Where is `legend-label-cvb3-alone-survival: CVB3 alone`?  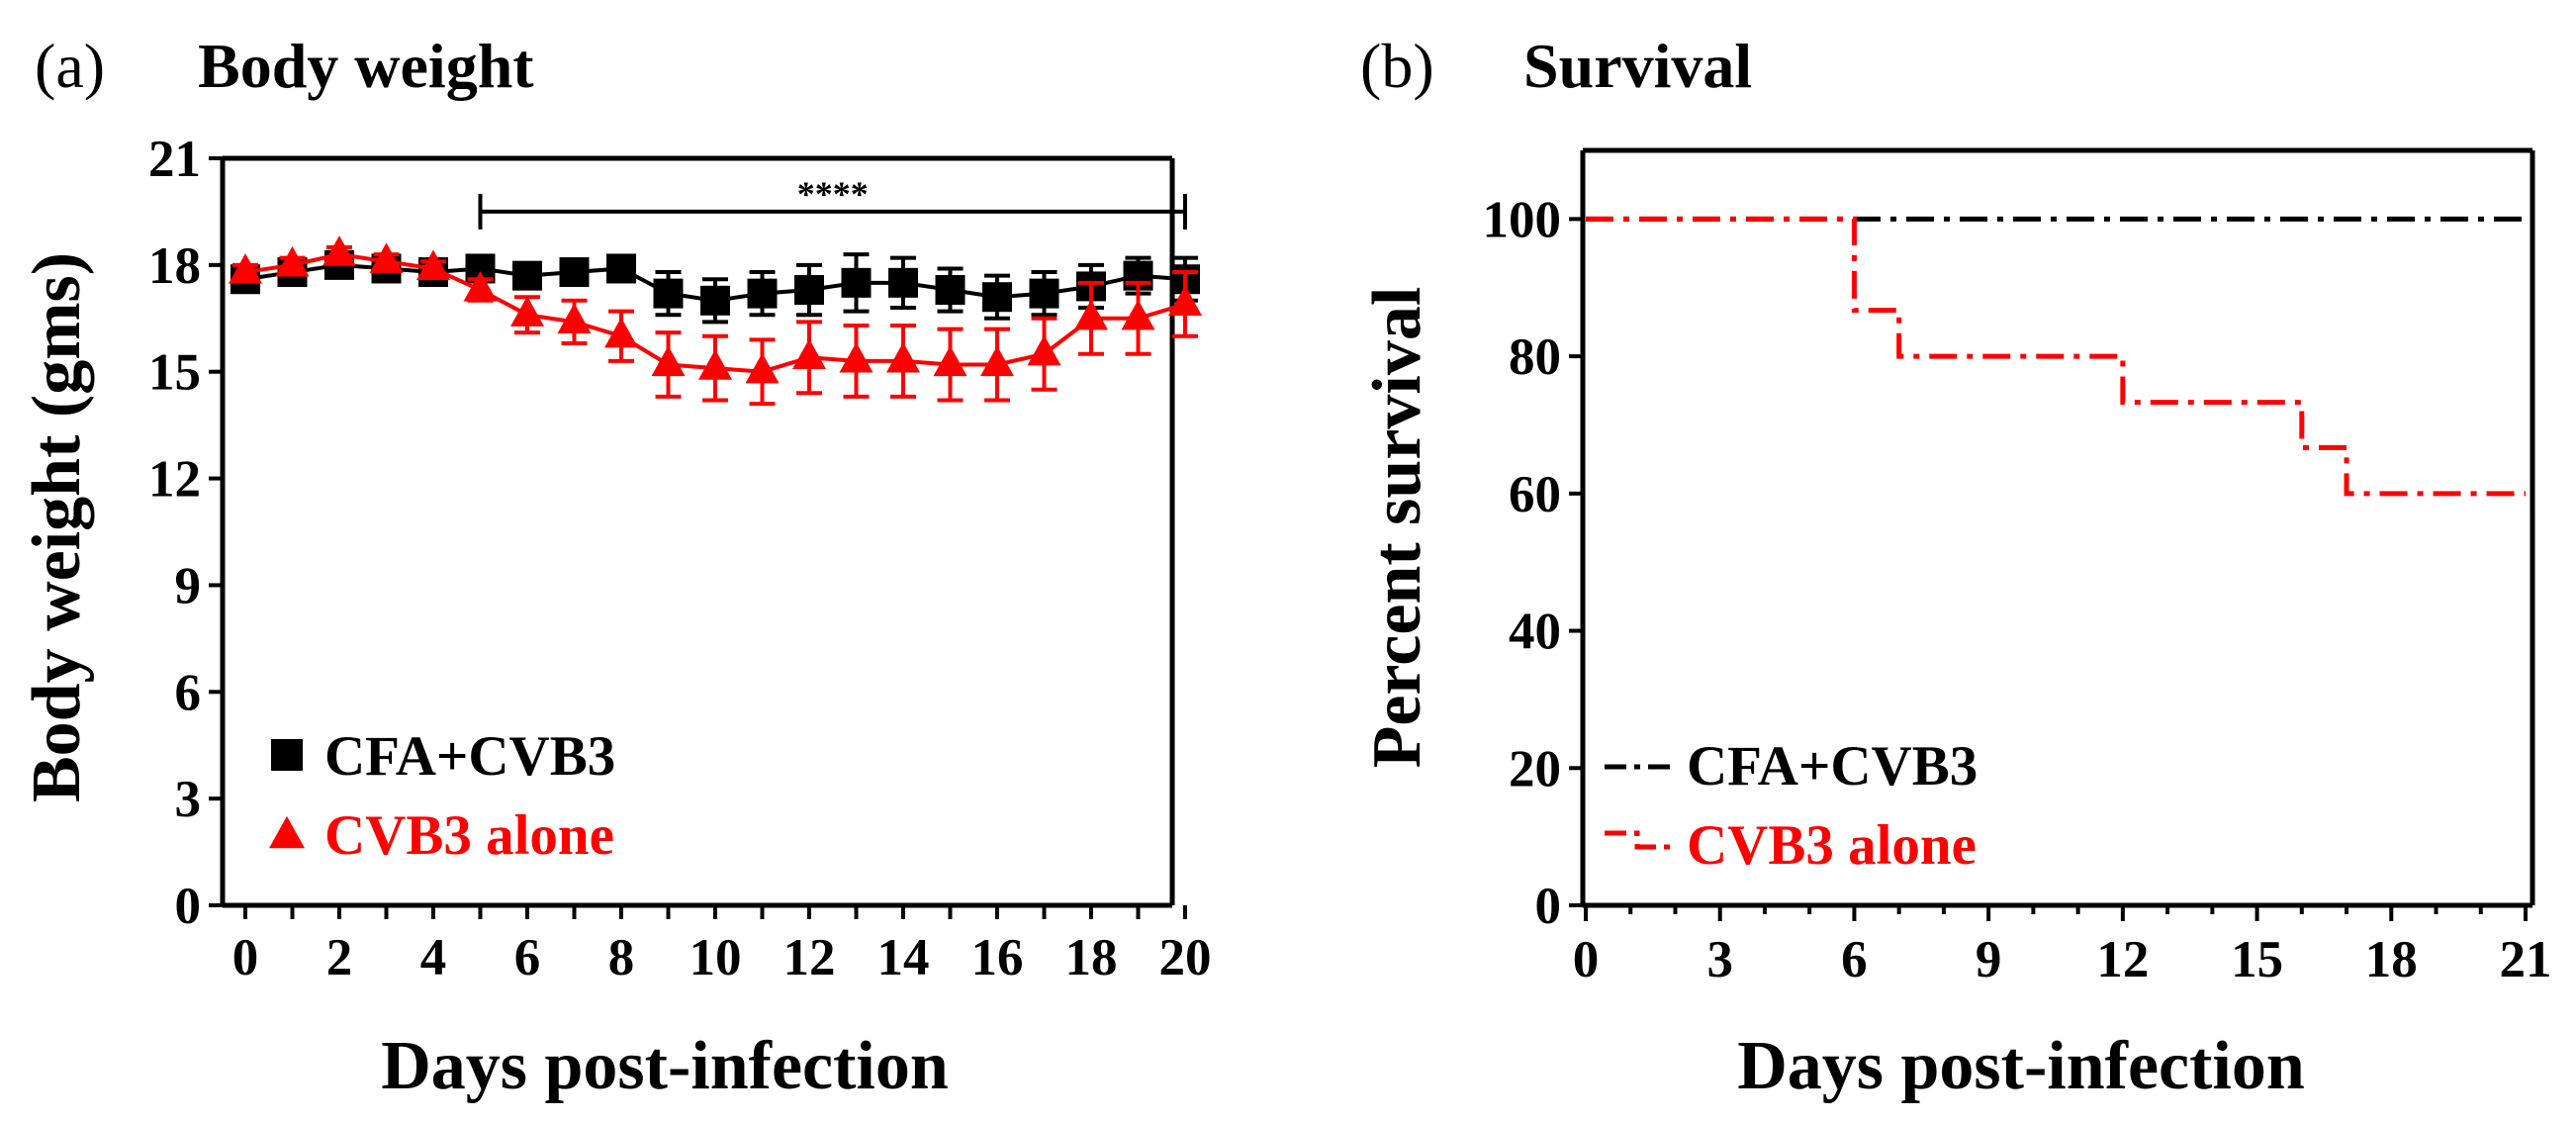 legend-label-cvb3-alone-survival: CVB3 alone is located at coordinates (1832, 845).